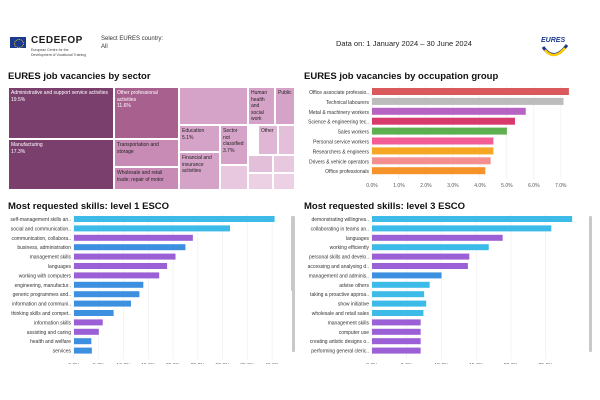 This screenshot has width=600, height=400. What do you see at coordinates (399, 186) in the screenshot?
I see `x-tick-label: 1.0%` at bounding box center [399, 186].